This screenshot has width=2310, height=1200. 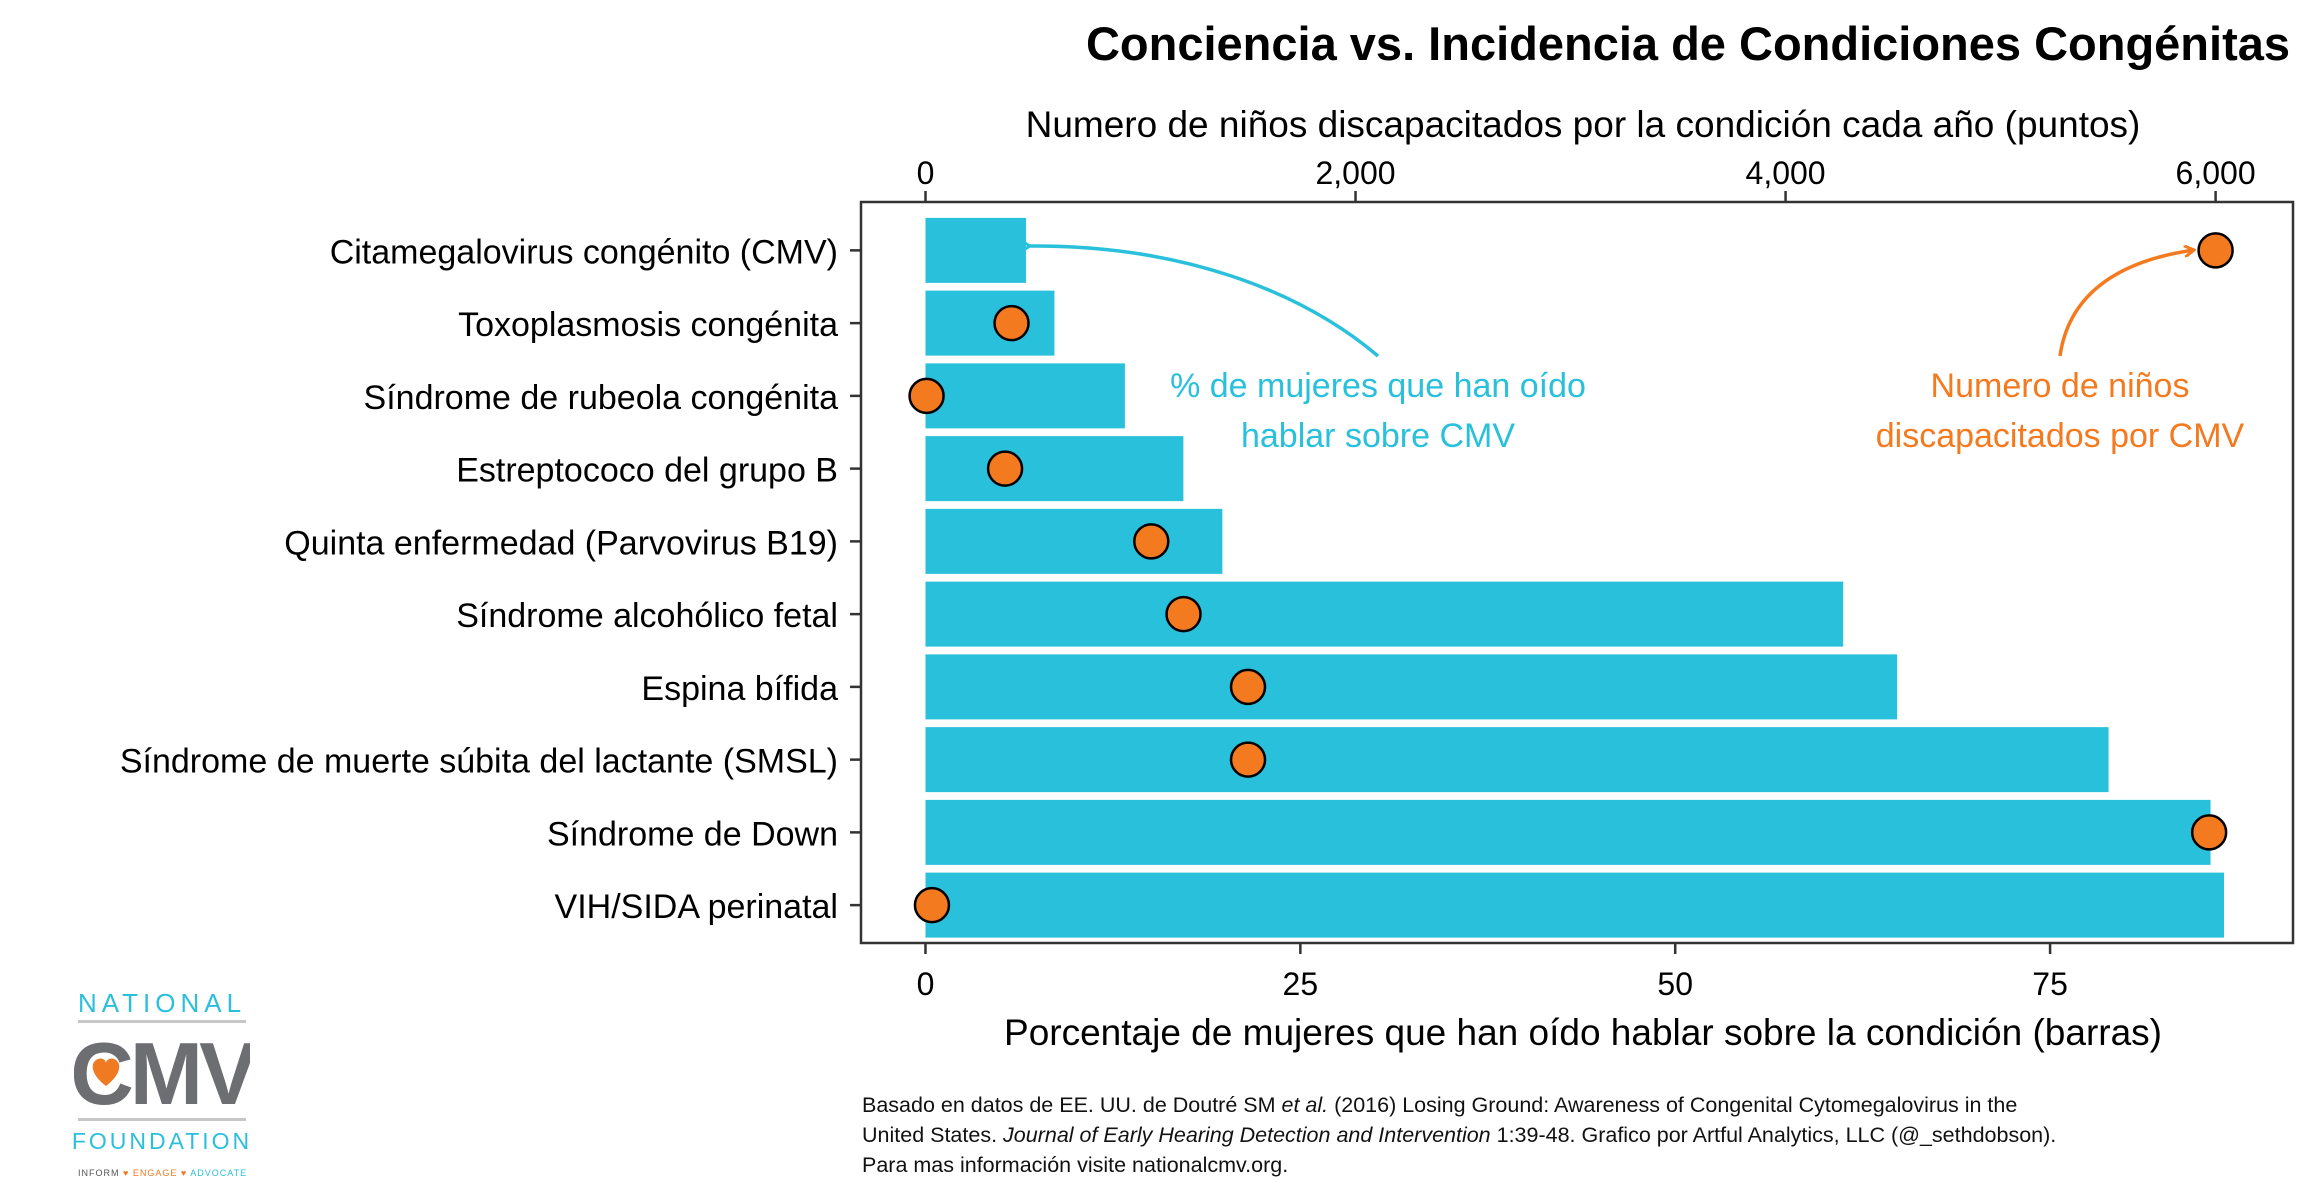 What do you see at coordinates (647, 471) in the screenshot?
I see `category-label-3: Estreptococo del grupo B` at bounding box center [647, 471].